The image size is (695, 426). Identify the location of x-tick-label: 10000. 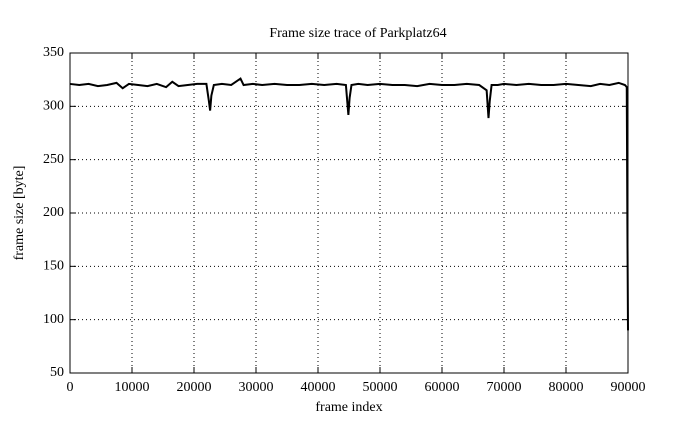
(132, 387).